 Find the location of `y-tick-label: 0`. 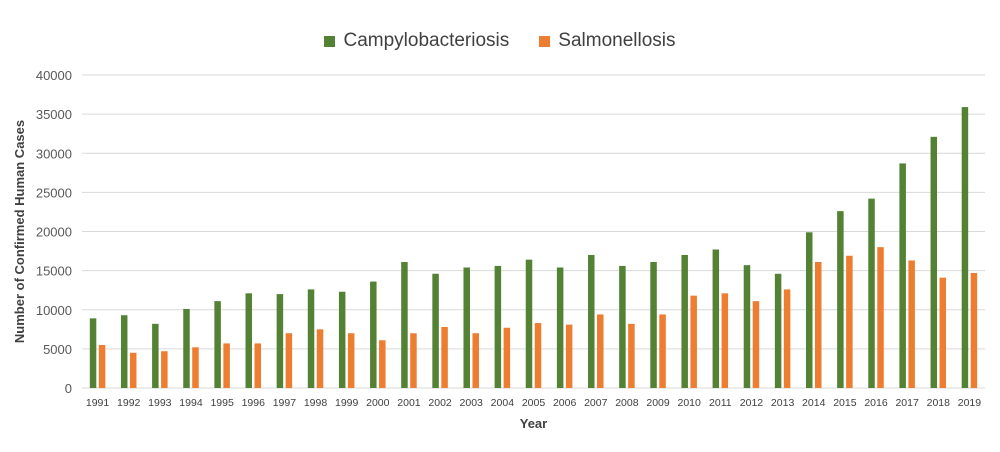

y-tick-label: 0 is located at coordinates (68, 388).